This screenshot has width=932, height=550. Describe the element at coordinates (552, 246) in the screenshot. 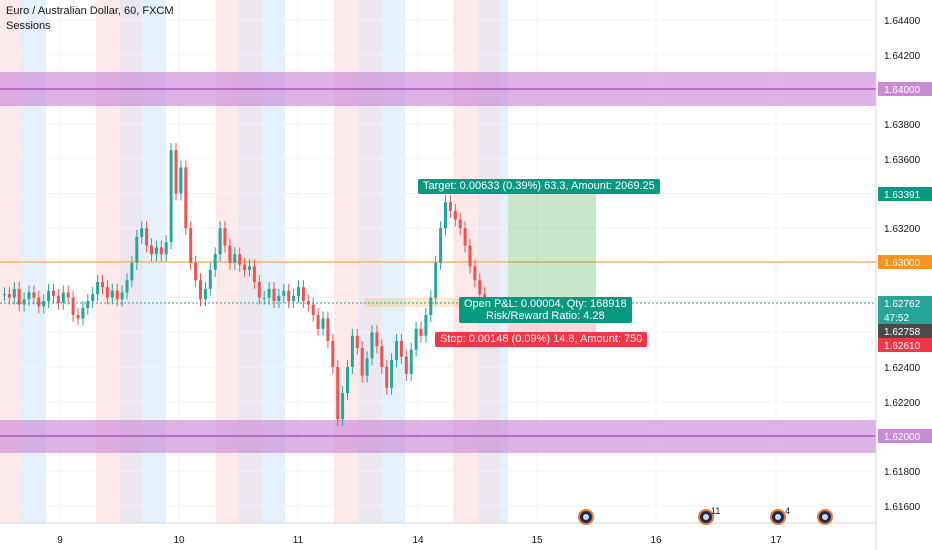

I see `position-target-zone` at that location.